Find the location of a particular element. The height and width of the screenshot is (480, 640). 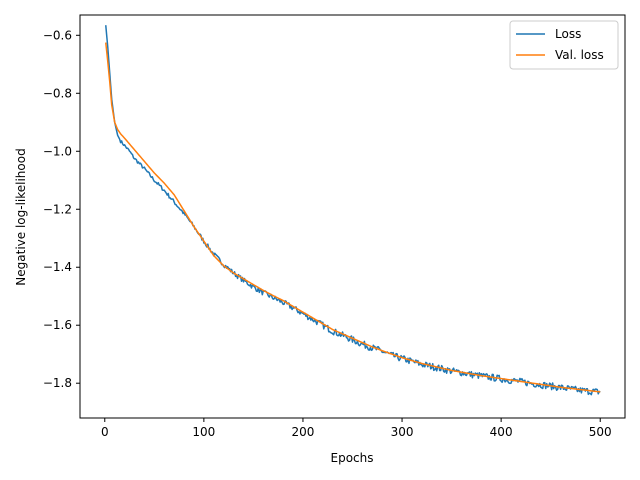

x-tick-label: 400 is located at coordinates (501, 432).